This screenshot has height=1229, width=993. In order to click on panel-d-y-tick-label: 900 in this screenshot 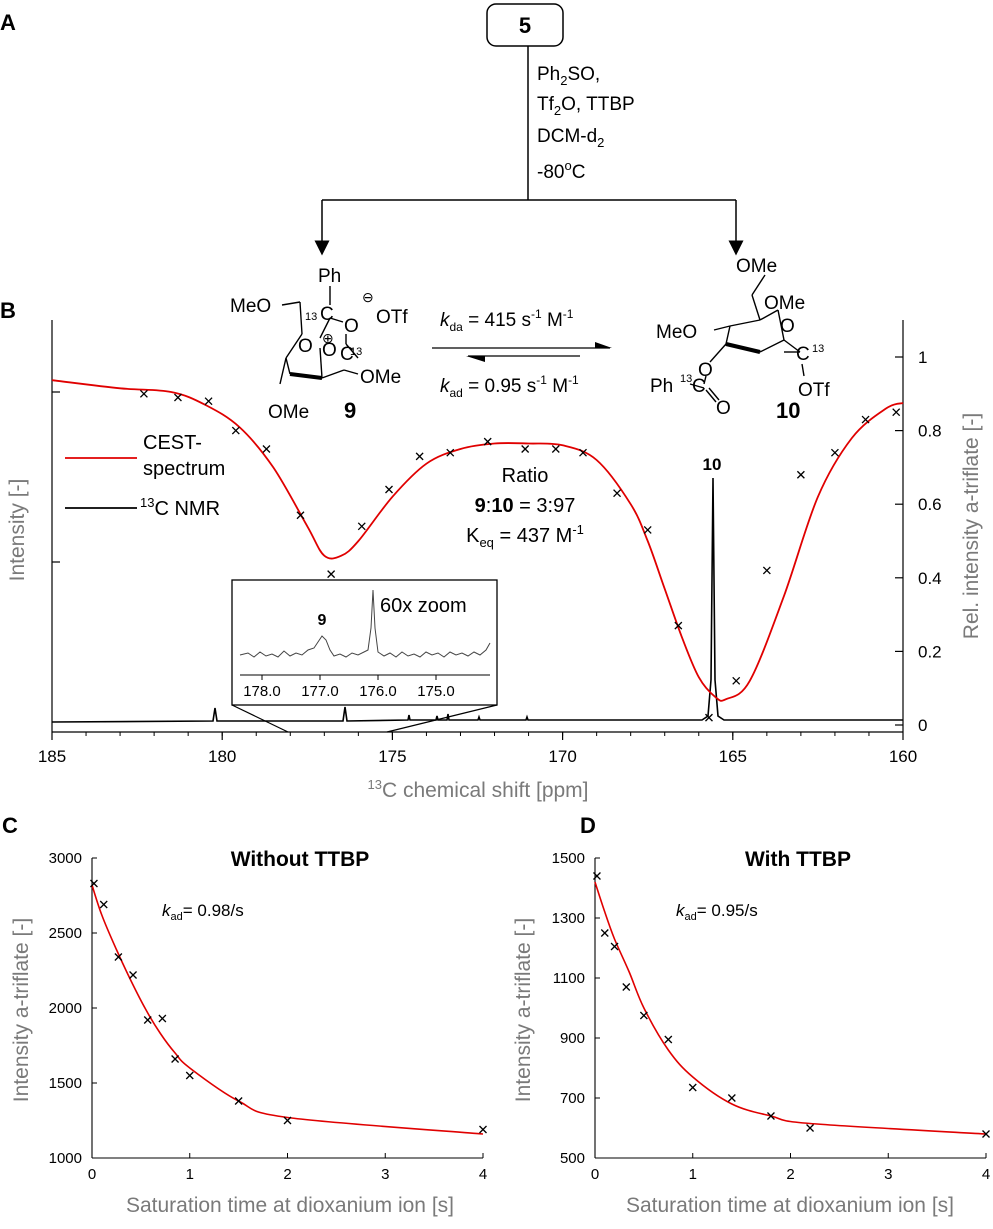, I will do `click(572, 1038)`.